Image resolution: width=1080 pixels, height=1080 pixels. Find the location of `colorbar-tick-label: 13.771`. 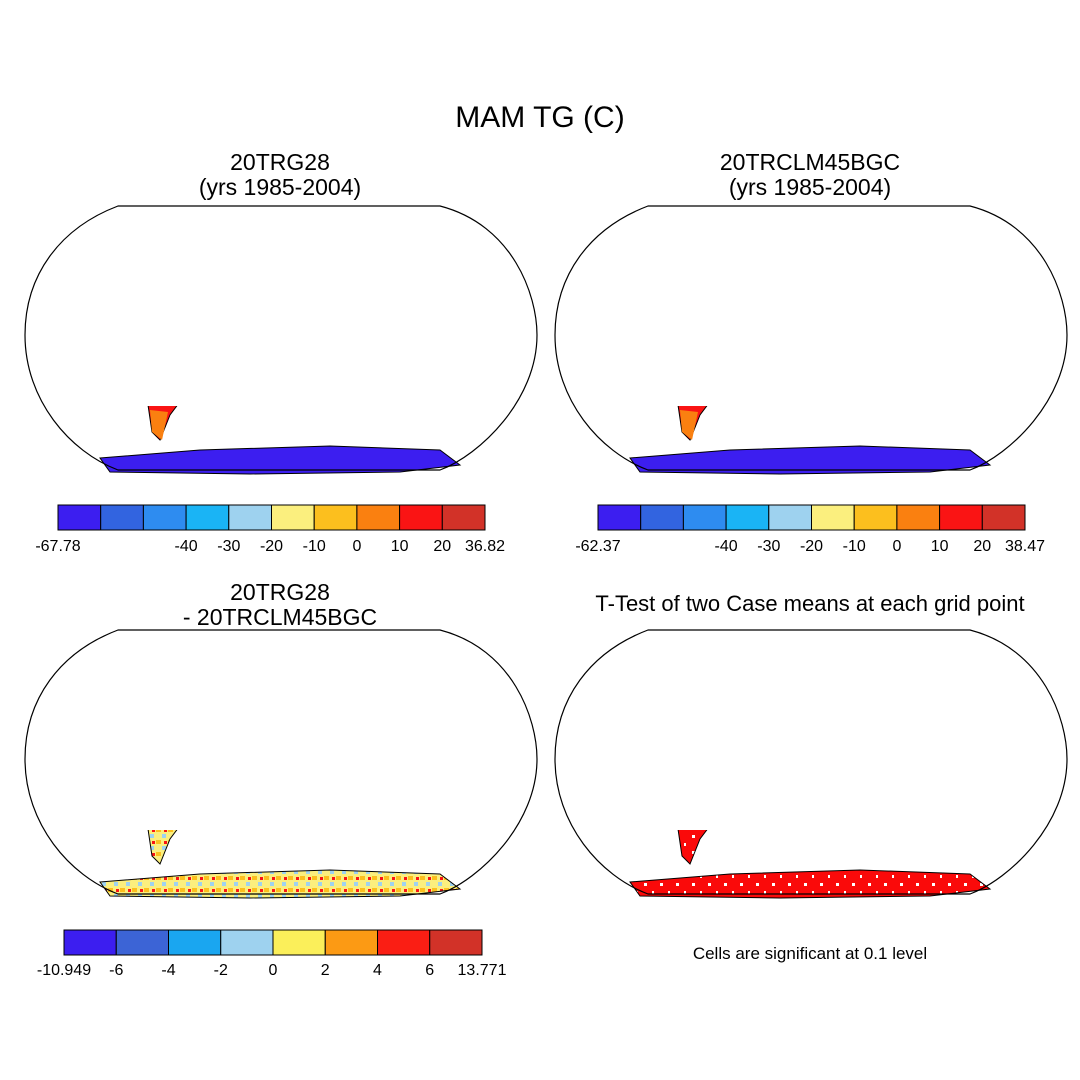

colorbar-tick-label: 13.771 is located at coordinates (482, 970).